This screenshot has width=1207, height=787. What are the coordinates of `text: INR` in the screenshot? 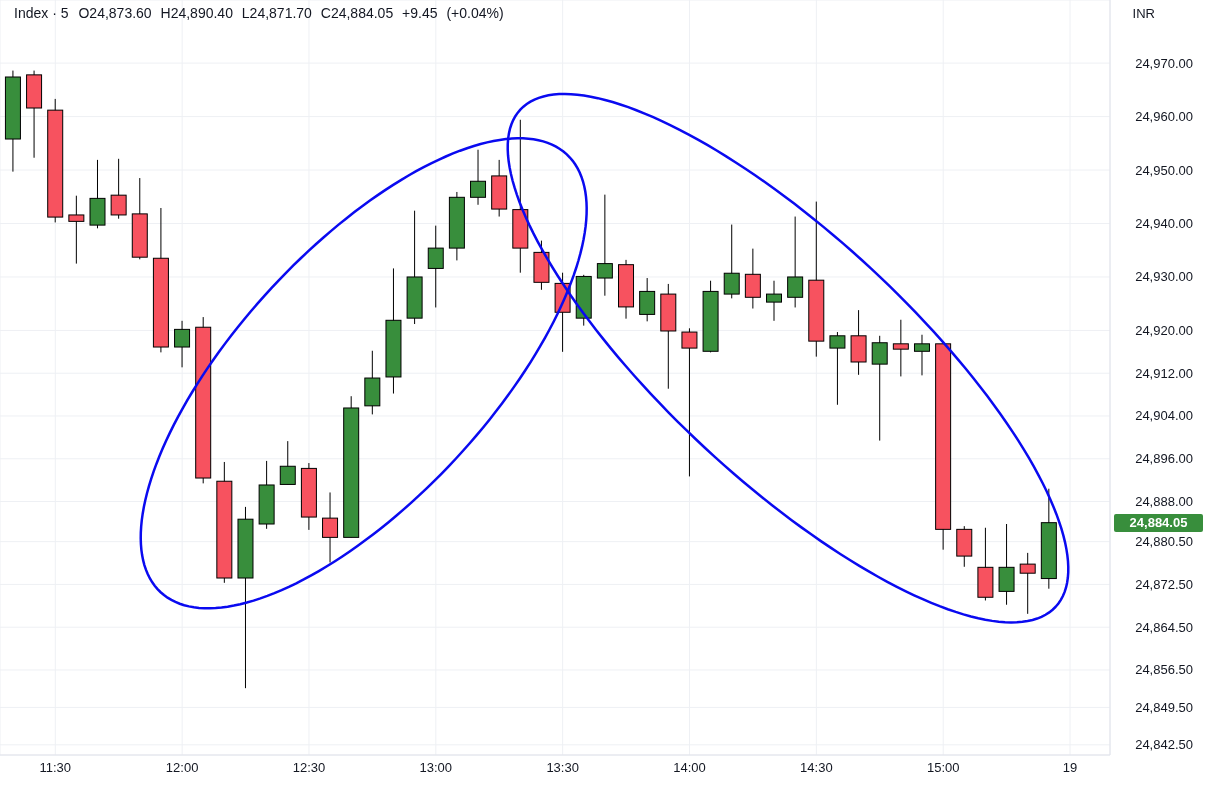 It's located at (1143, 13).